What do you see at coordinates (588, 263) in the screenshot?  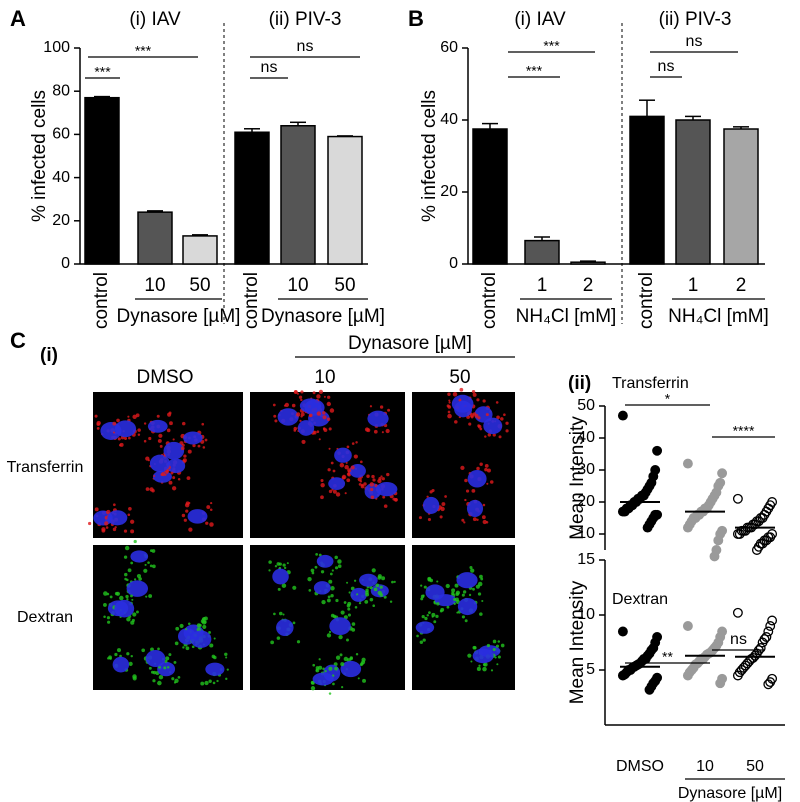 I see `bar` at bounding box center [588, 263].